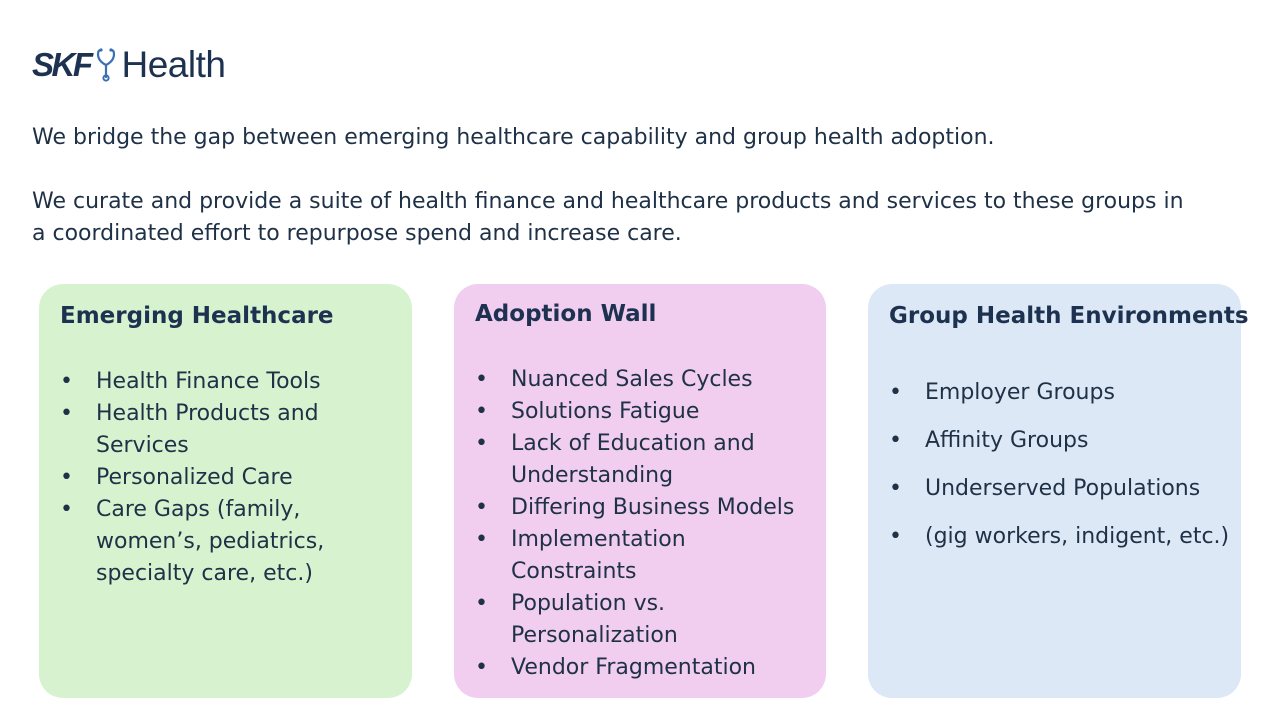 This screenshot has height=720, width=1280. What do you see at coordinates (646, 556) in the screenshot?
I see `list-item: Implementation Constraints` at bounding box center [646, 556].